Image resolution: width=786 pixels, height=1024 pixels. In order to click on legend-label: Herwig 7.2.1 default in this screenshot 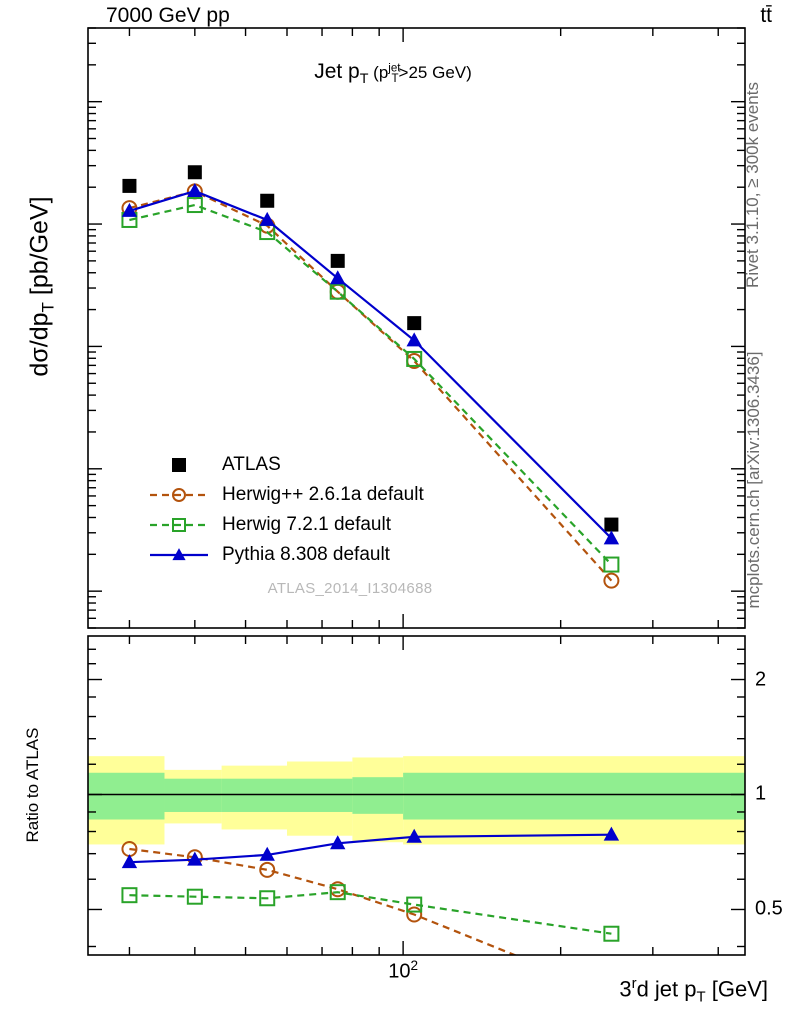, I will do `click(306, 524)`.